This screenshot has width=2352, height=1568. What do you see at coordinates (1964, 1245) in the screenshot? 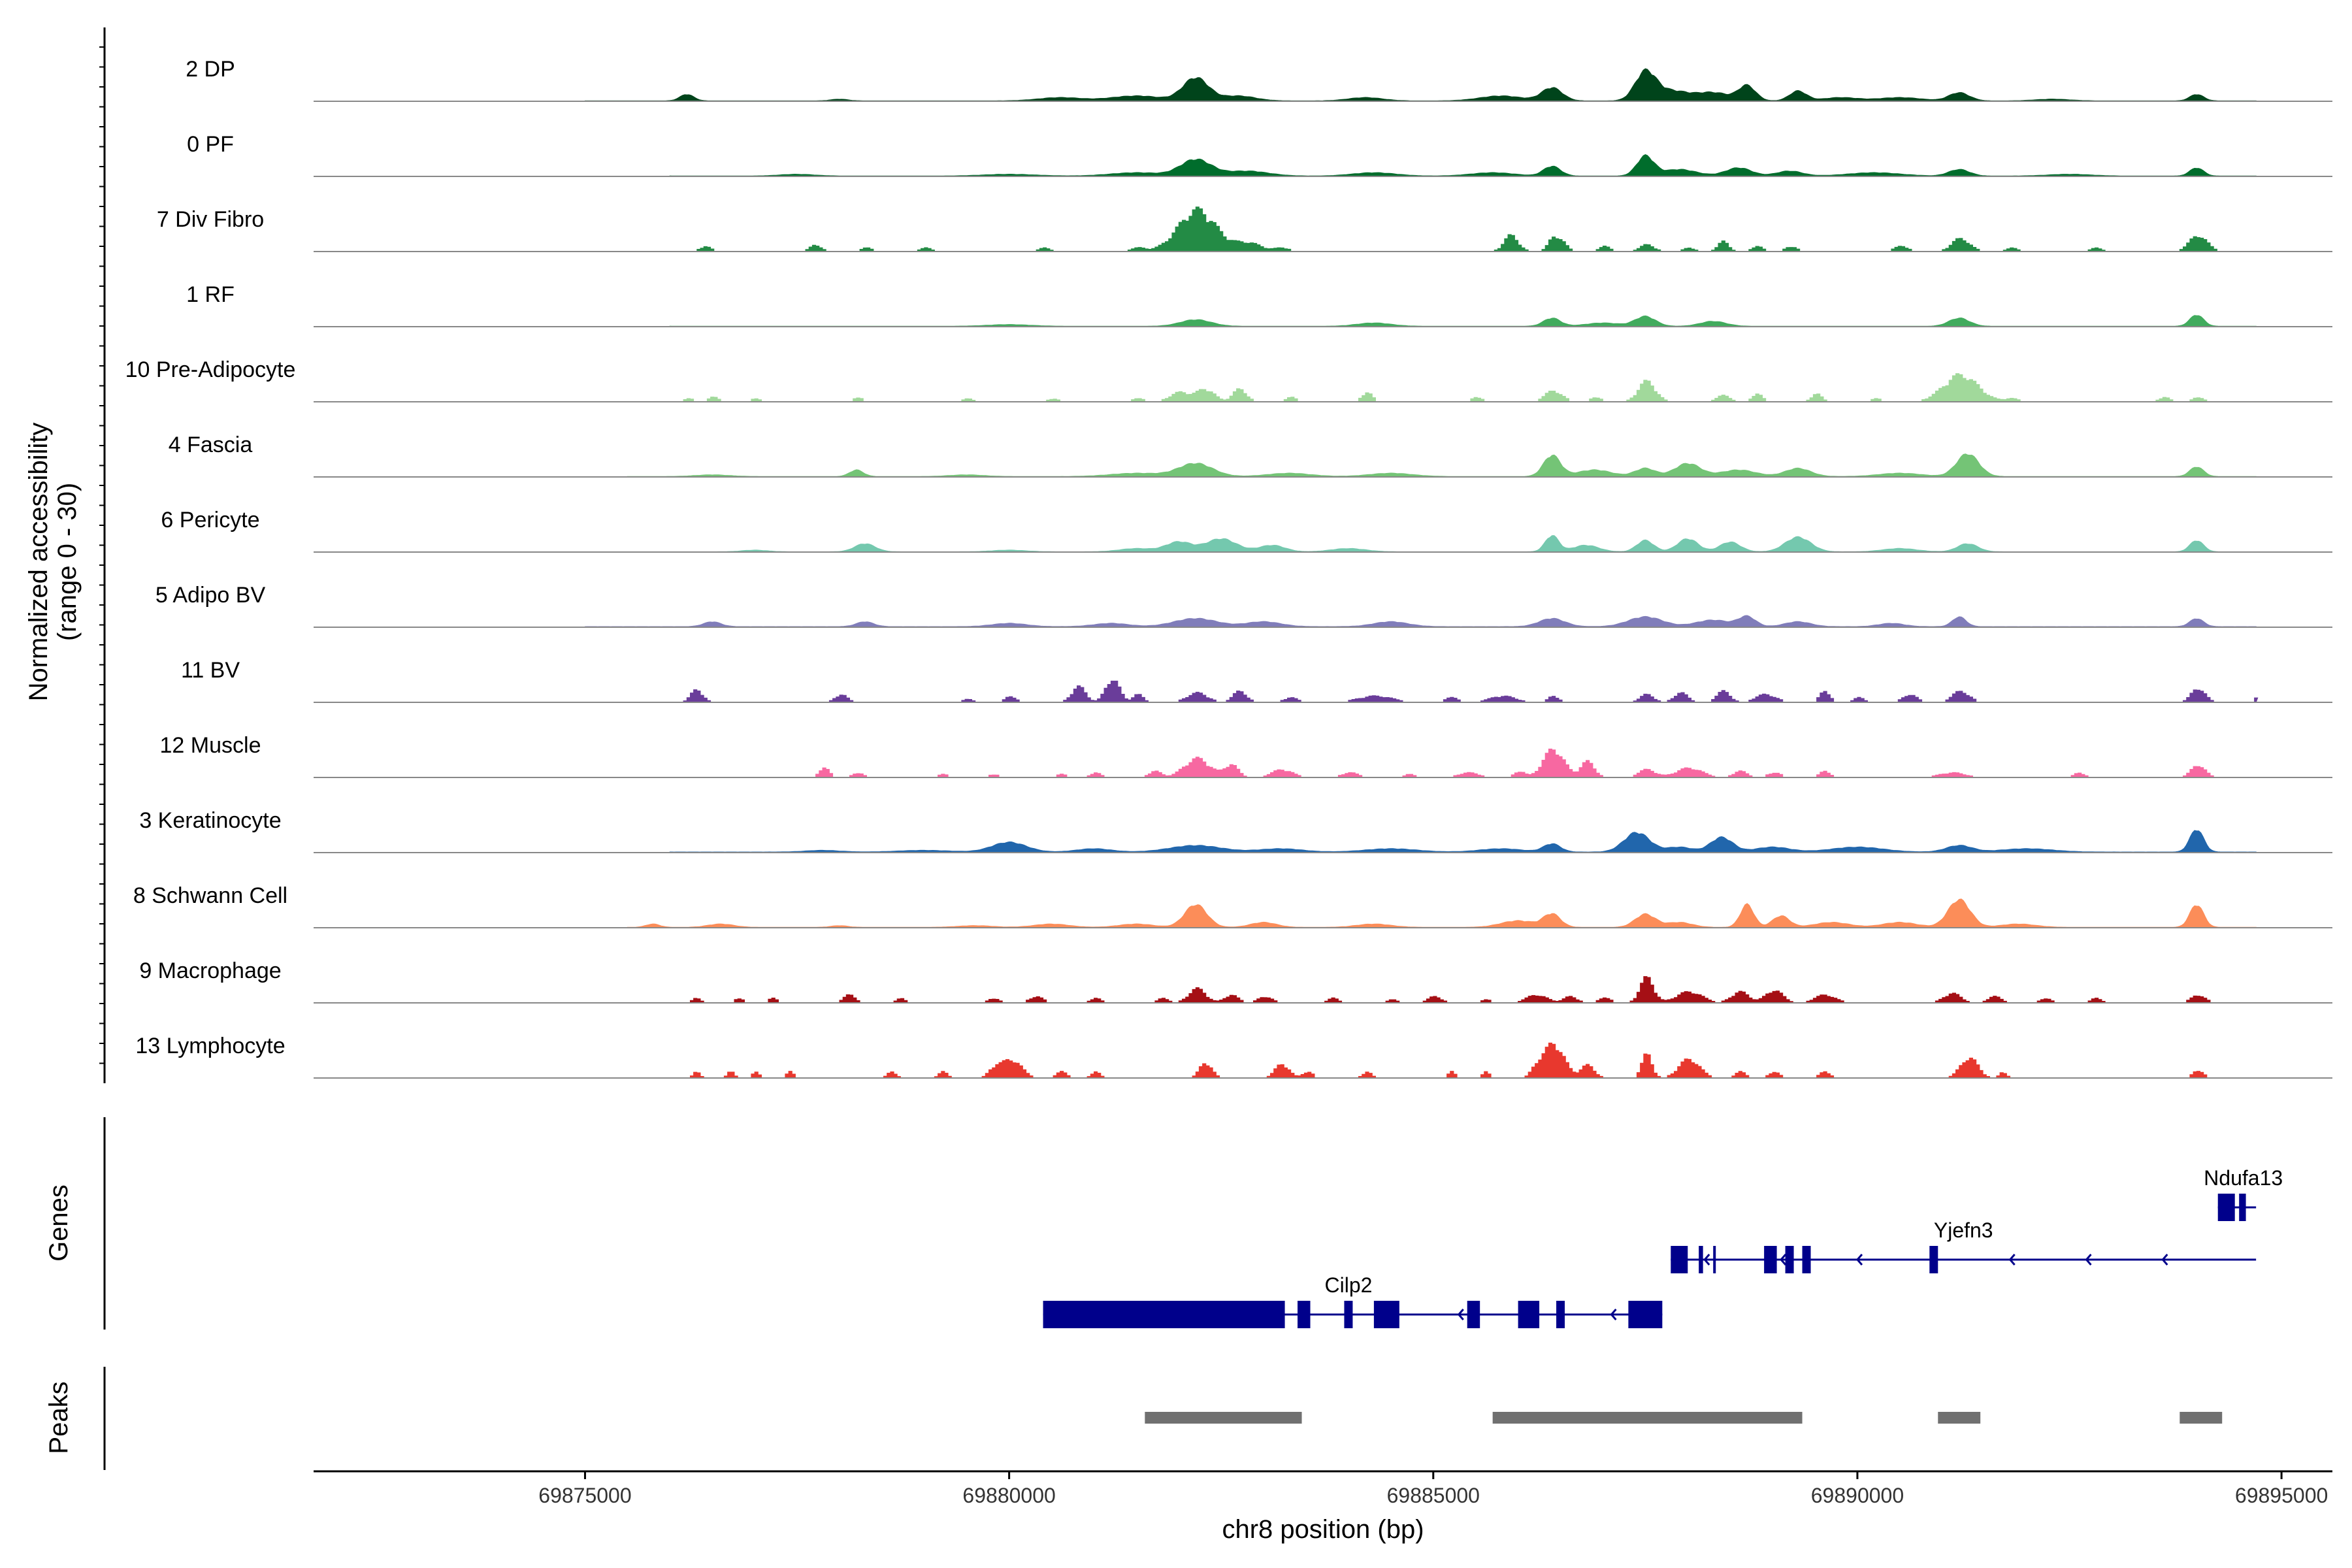
I see `gene-yjefn3: Yjefn3` at bounding box center [1964, 1245].